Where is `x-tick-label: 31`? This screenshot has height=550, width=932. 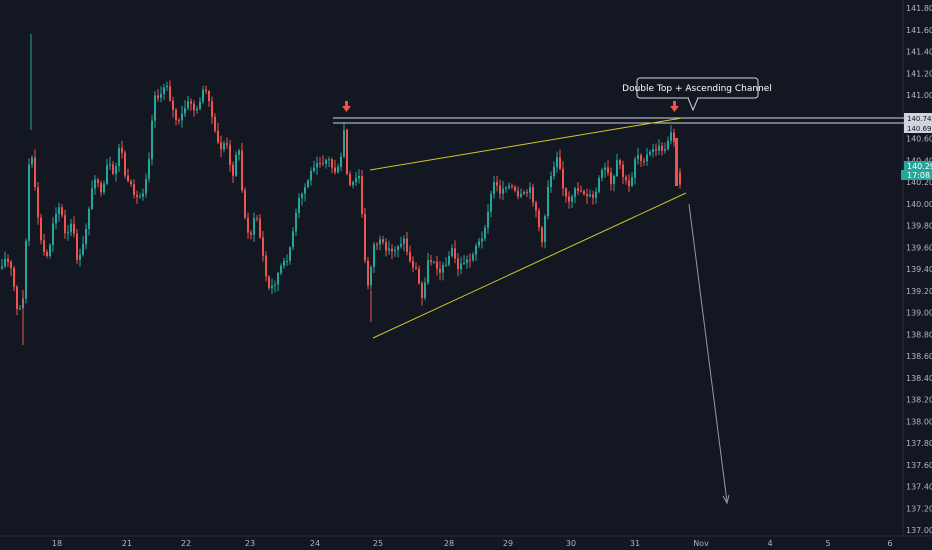 x-tick-label: 31 is located at coordinates (635, 543).